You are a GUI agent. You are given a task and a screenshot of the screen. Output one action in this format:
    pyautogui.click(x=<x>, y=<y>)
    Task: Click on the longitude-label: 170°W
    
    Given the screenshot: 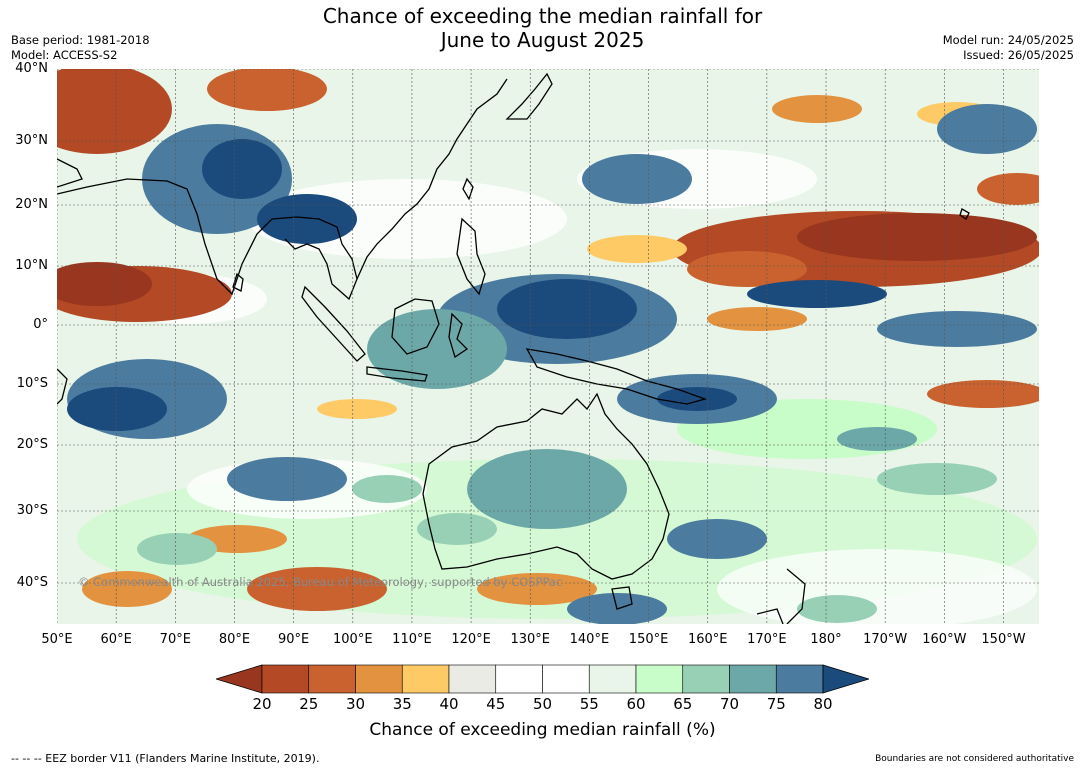 What is the action you would take?
    pyautogui.click(x=885, y=639)
    